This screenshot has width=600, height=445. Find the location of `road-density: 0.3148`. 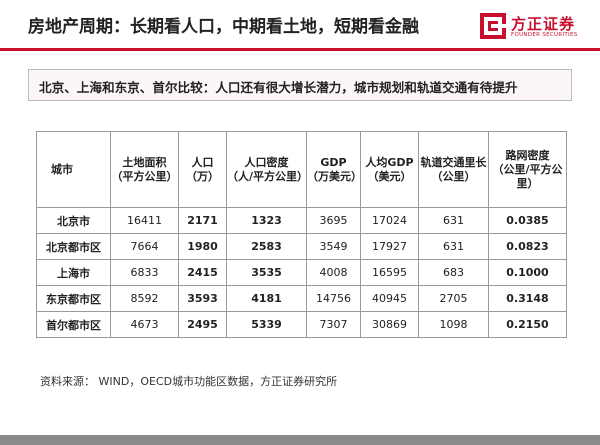

road-density: 0.3148 is located at coordinates (527, 298).